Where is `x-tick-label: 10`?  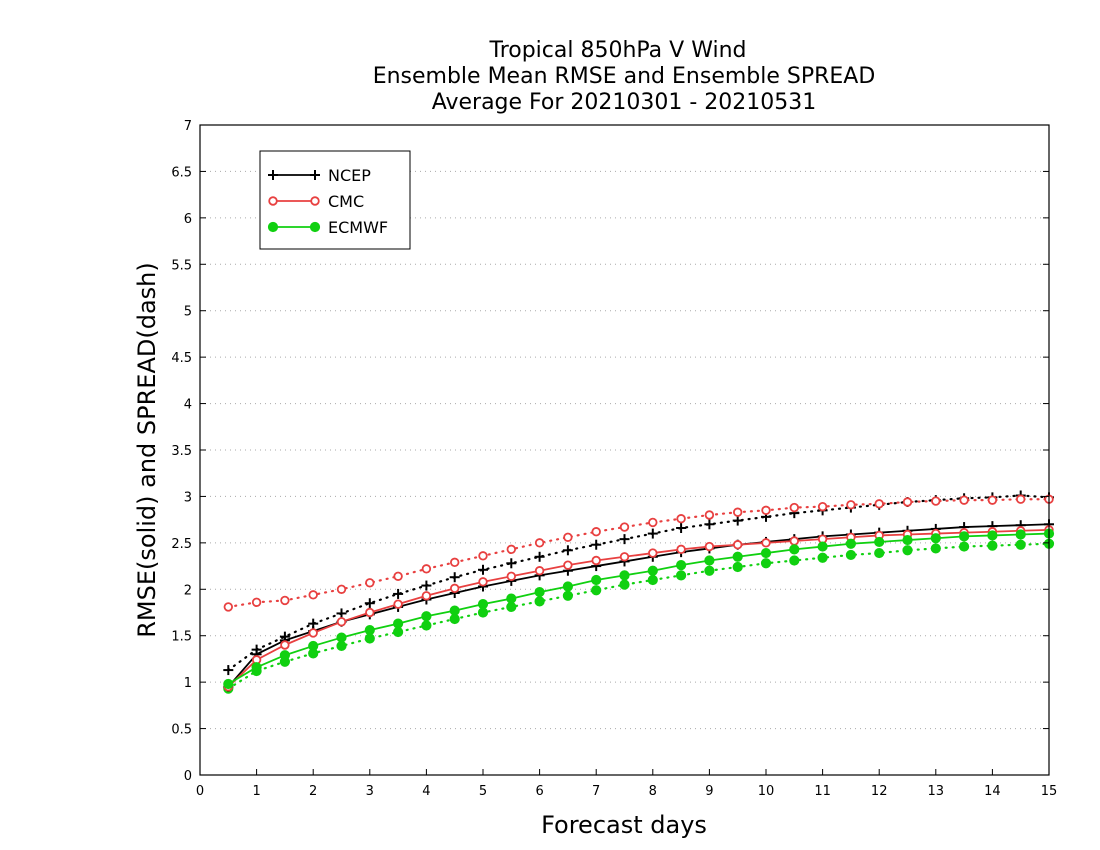
x-tick-label: 10 is located at coordinates (766, 791).